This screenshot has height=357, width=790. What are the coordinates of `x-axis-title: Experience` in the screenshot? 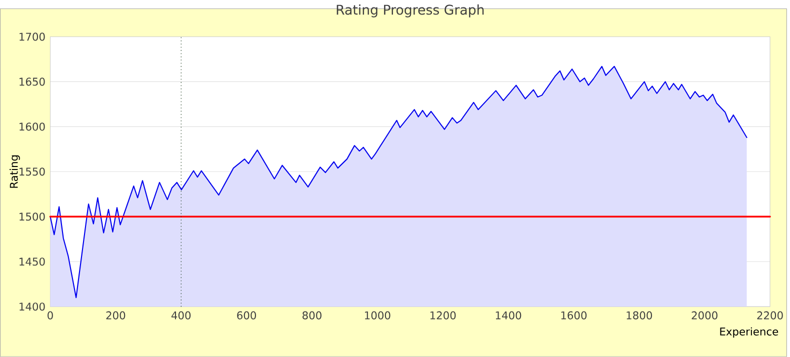 It's located at (749, 332).